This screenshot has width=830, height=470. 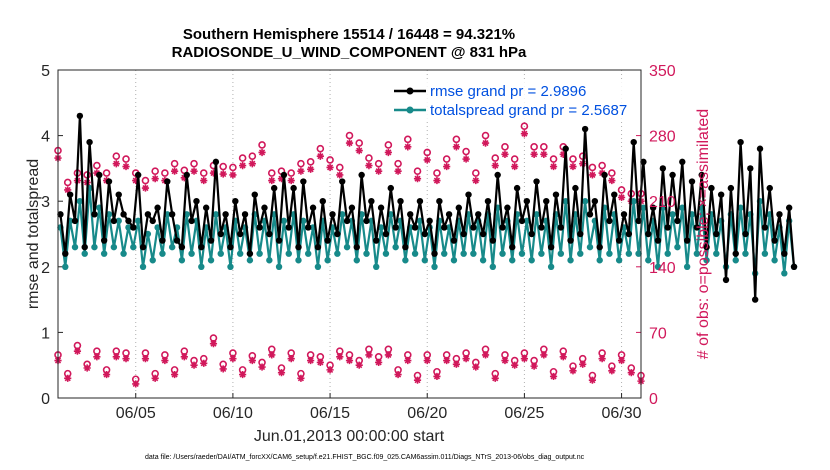 I want to click on legend-spread-marker, so click(x=410, y=110).